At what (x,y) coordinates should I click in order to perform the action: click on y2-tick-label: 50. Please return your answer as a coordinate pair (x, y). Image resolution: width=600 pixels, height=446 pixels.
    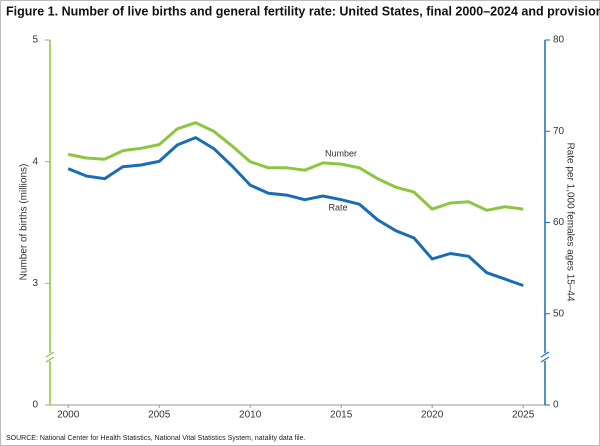
    Looking at the image, I should click on (559, 313).